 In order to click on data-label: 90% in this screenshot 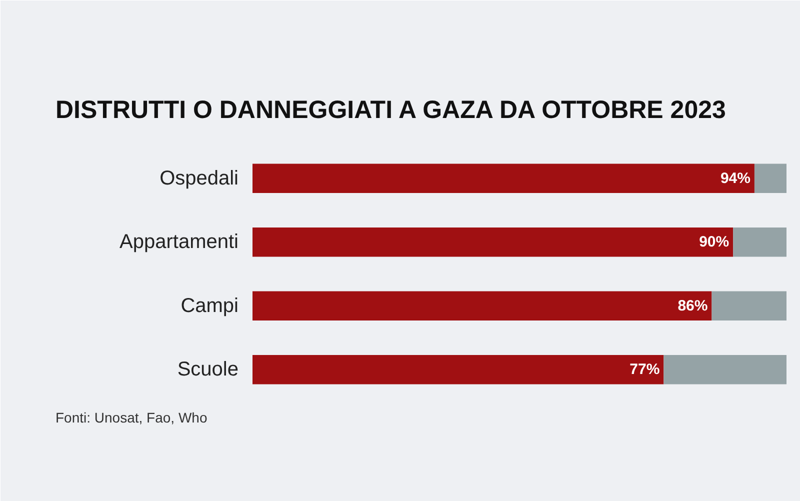, I will do `click(714, 242)`.